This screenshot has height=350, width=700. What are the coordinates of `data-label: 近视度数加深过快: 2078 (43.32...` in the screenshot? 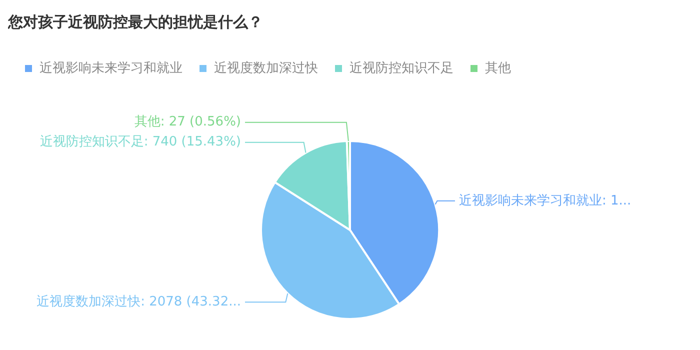 It's located at (138, 301).